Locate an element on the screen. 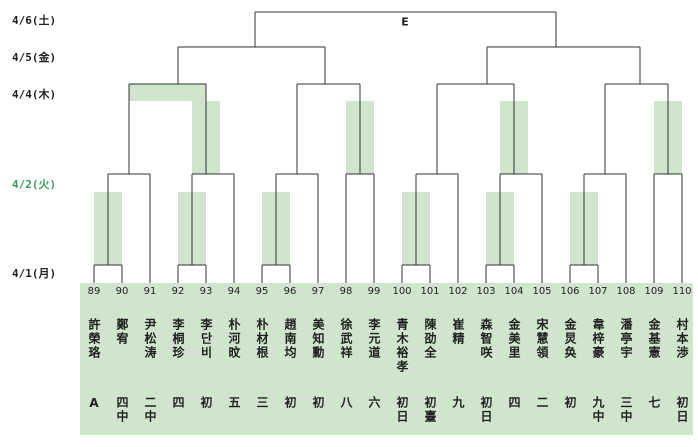 The height and width of the screenshot is (447, 698). player-number: 108 is located at coordinates (626, 291).